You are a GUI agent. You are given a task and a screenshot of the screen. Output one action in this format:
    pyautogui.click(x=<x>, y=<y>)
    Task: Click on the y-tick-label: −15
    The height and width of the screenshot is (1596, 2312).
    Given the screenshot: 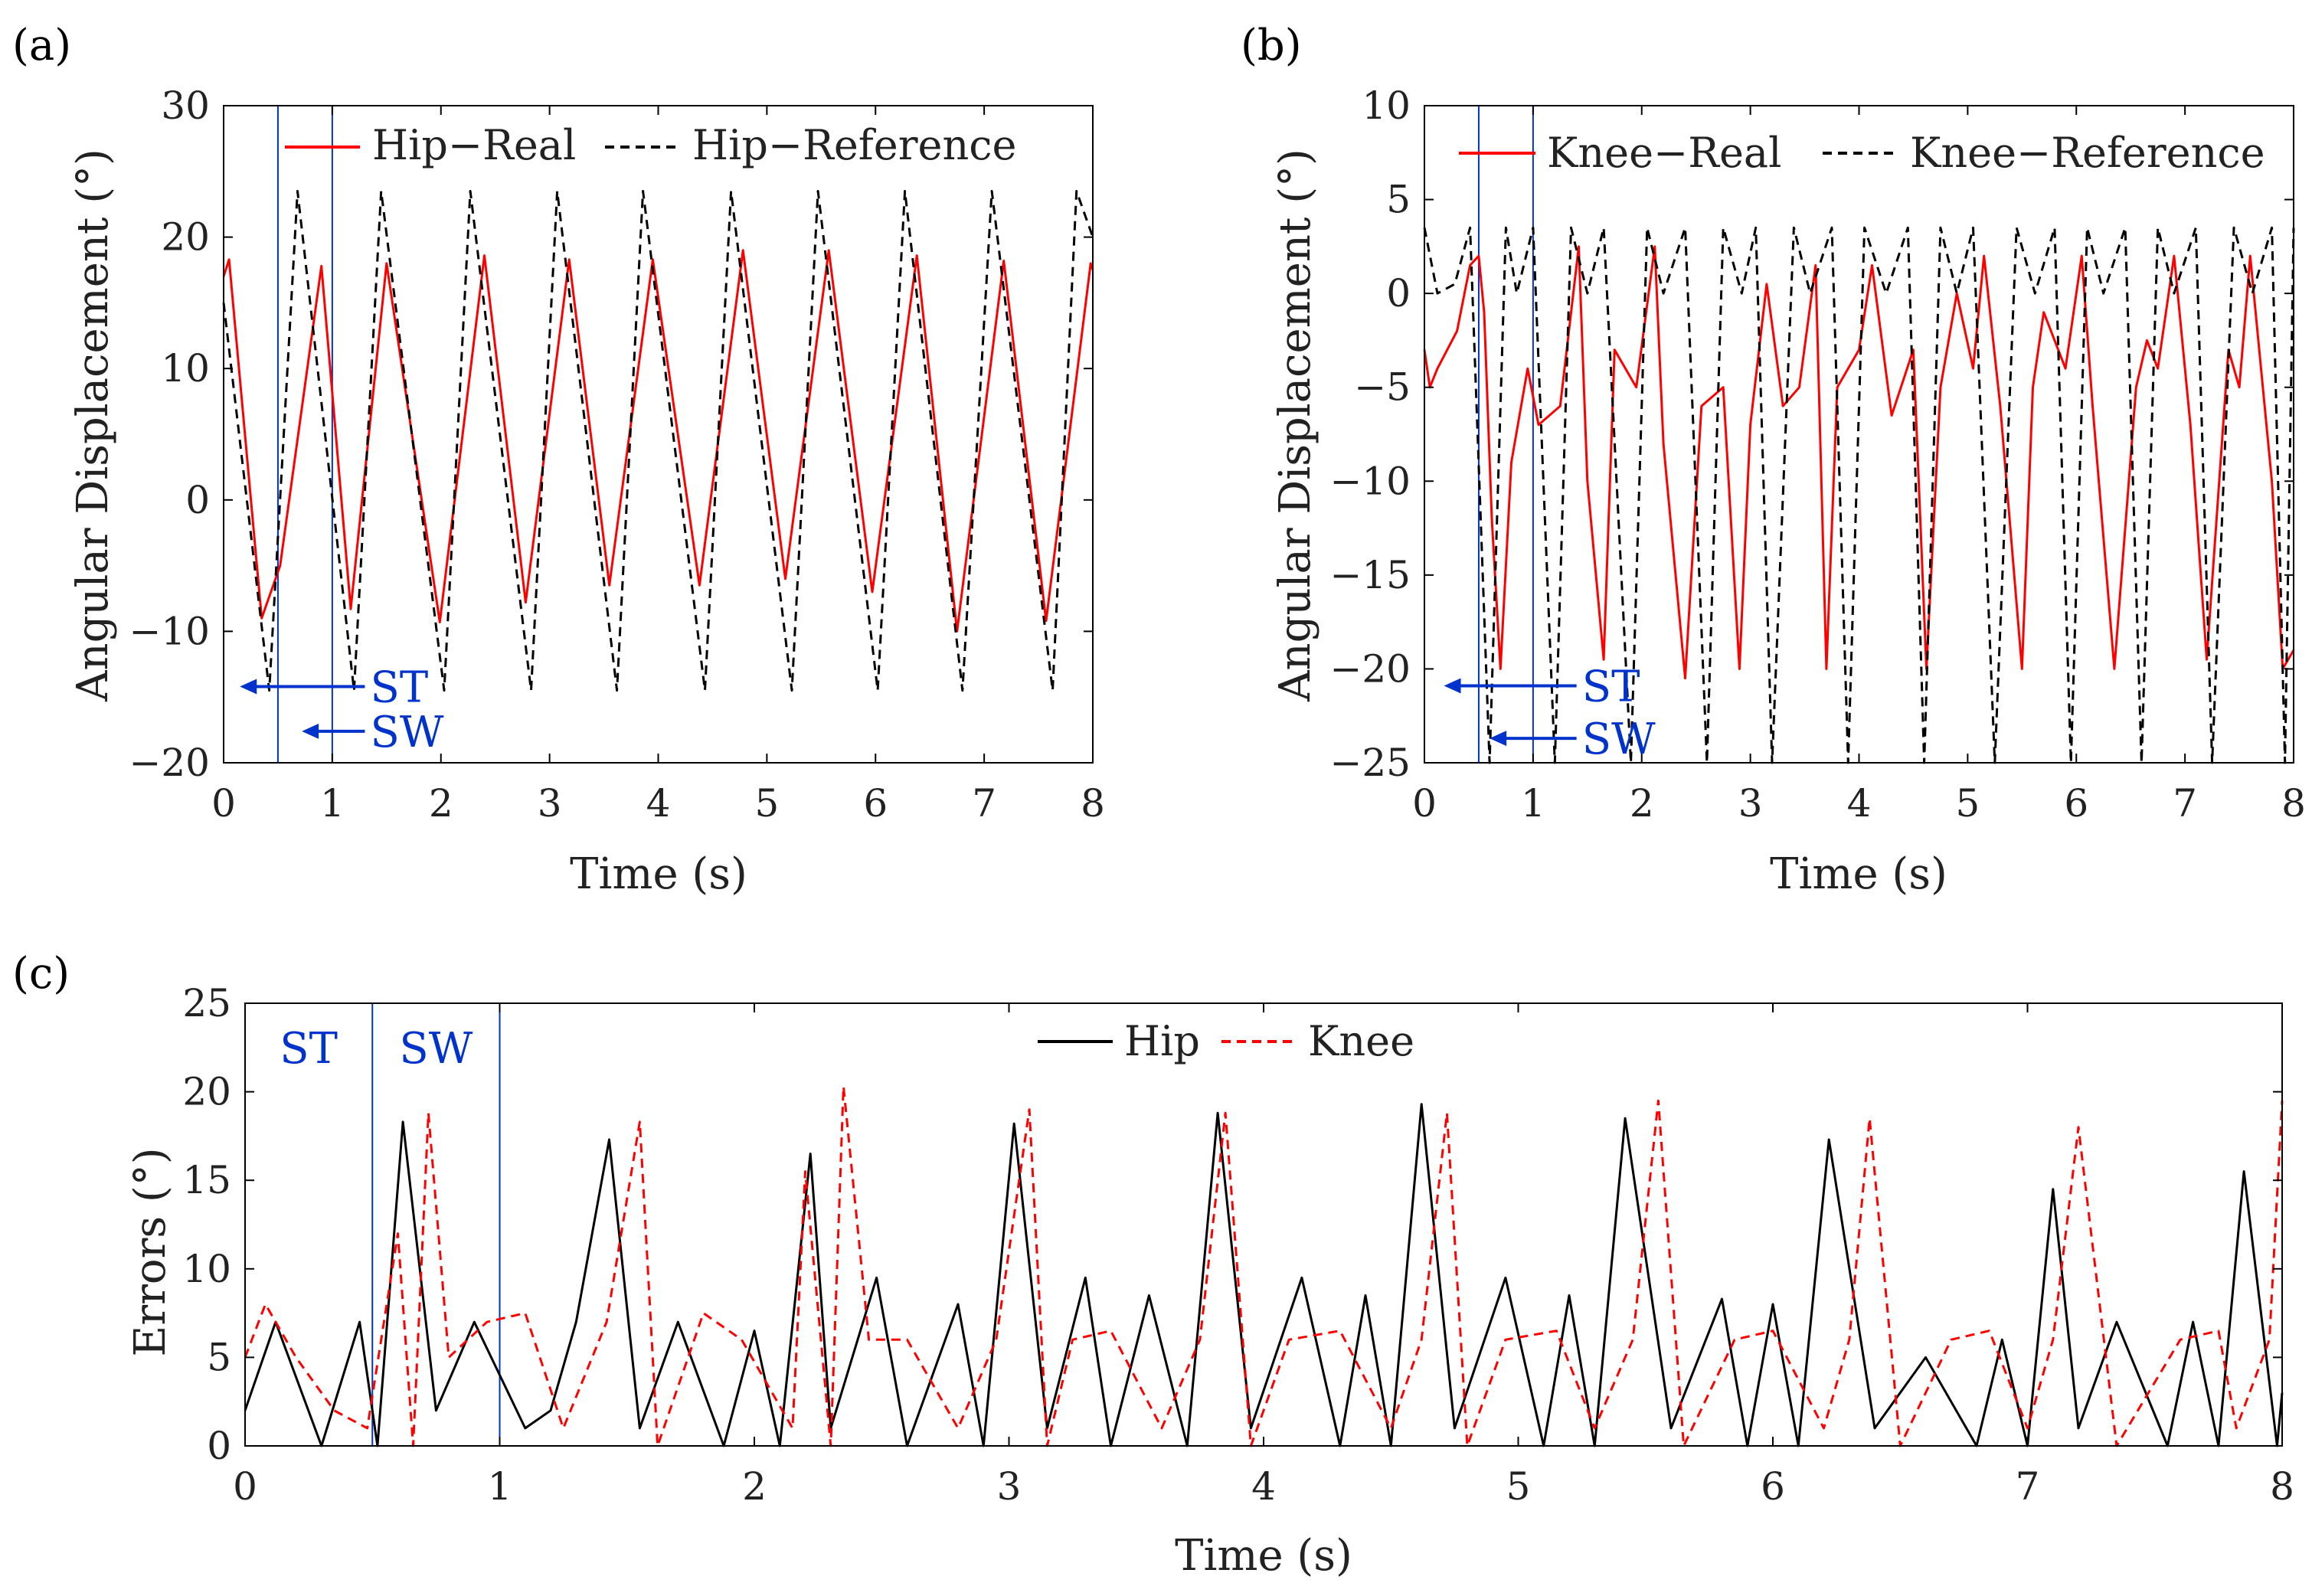 What is the action you would take?
    pyautogui.click(x=1370, y=575)
    